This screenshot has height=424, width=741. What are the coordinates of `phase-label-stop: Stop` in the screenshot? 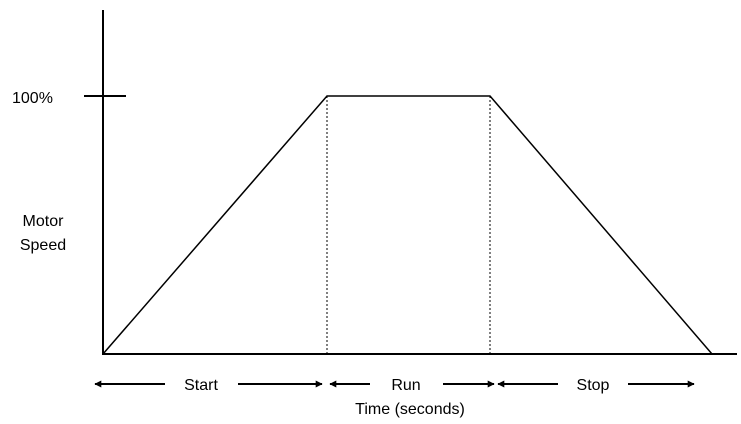 It's located at (593, 385).